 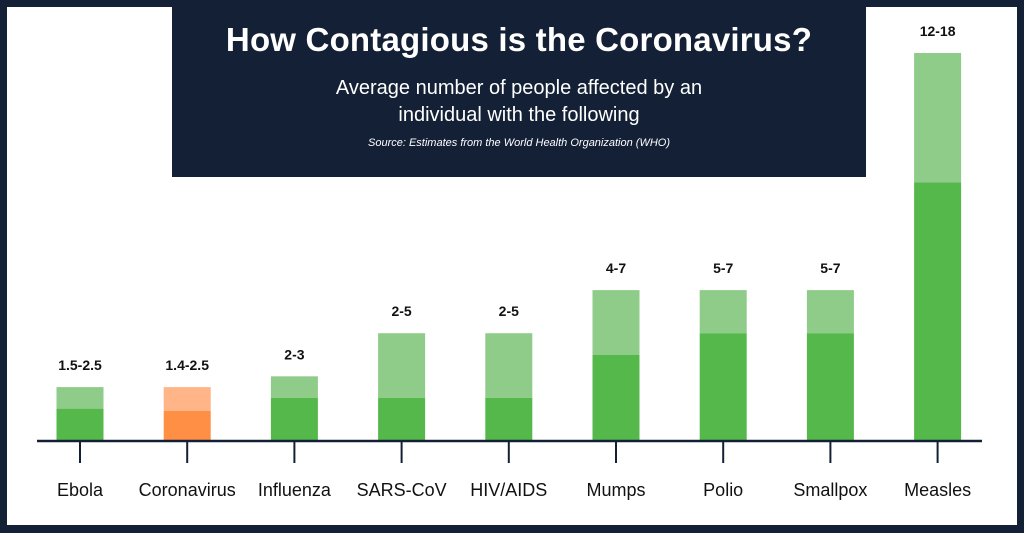 What do you see at coordinates (80, 490) in the screenshot?
I see `category-label-0: Ebola` at bounding box center [80, 490].